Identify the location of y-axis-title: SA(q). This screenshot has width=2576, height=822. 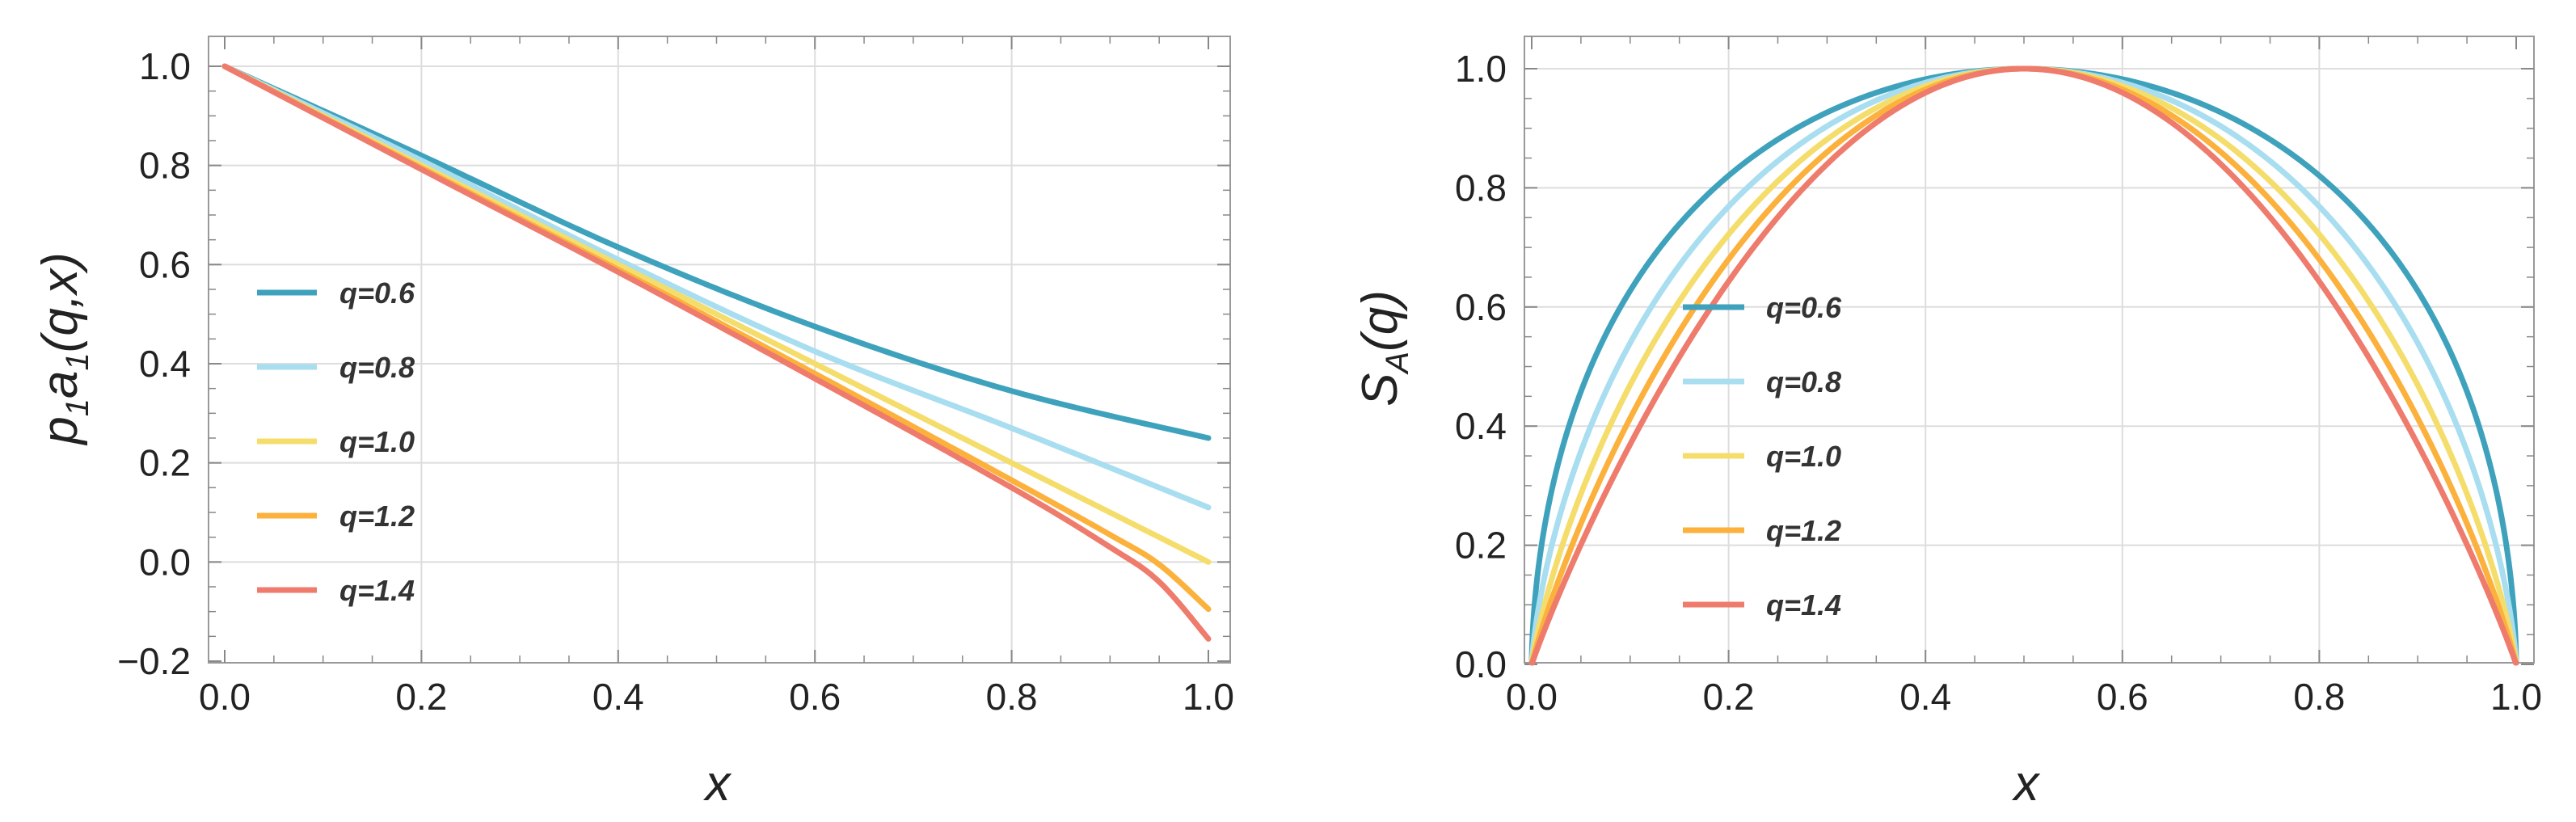
(1383, 348).